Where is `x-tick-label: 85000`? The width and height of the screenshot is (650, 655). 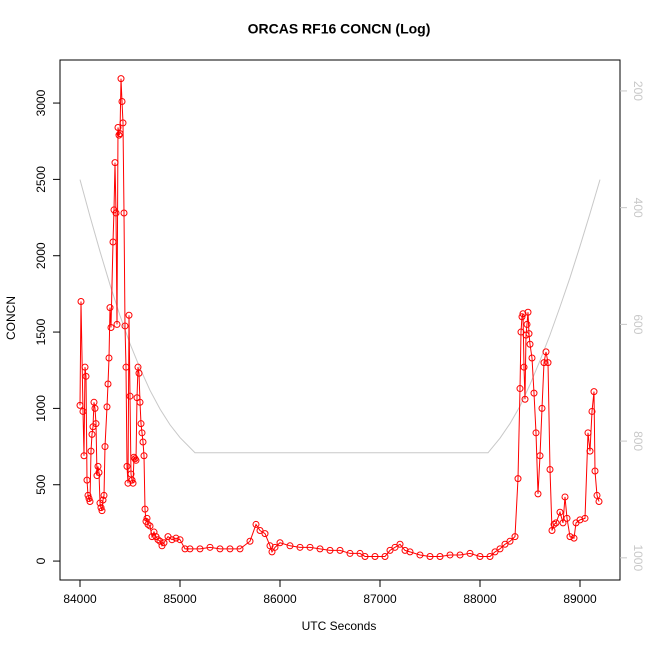
x-tick-label: 85000 is located at coordinates (180, 599).